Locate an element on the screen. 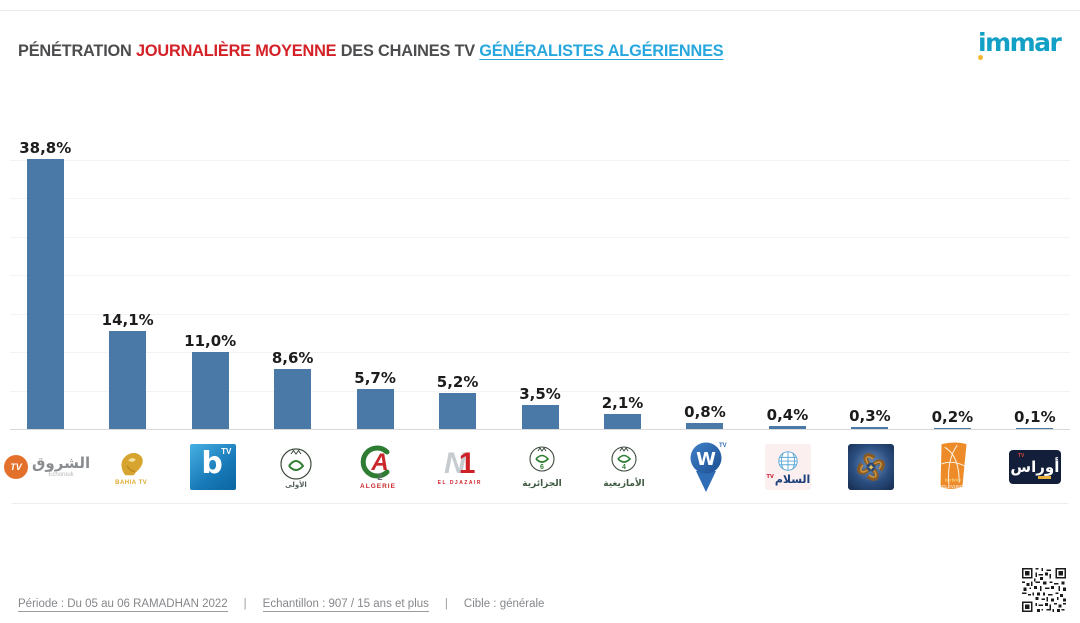 The width and height of the screenshot is (1080, 623). lion-icon is located at coordinates (132, 463).